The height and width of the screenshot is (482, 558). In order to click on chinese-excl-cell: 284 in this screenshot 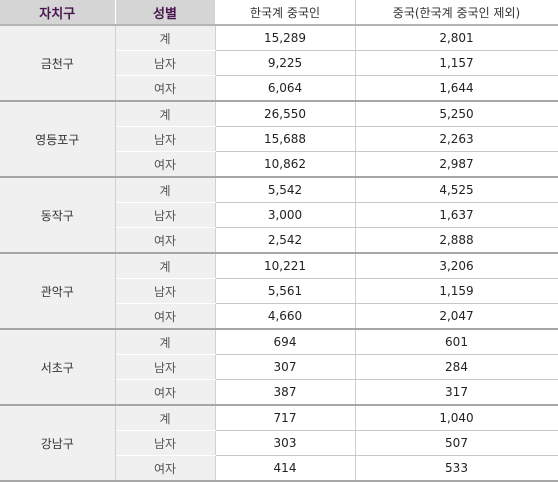, I will do `click(456, 367)`.